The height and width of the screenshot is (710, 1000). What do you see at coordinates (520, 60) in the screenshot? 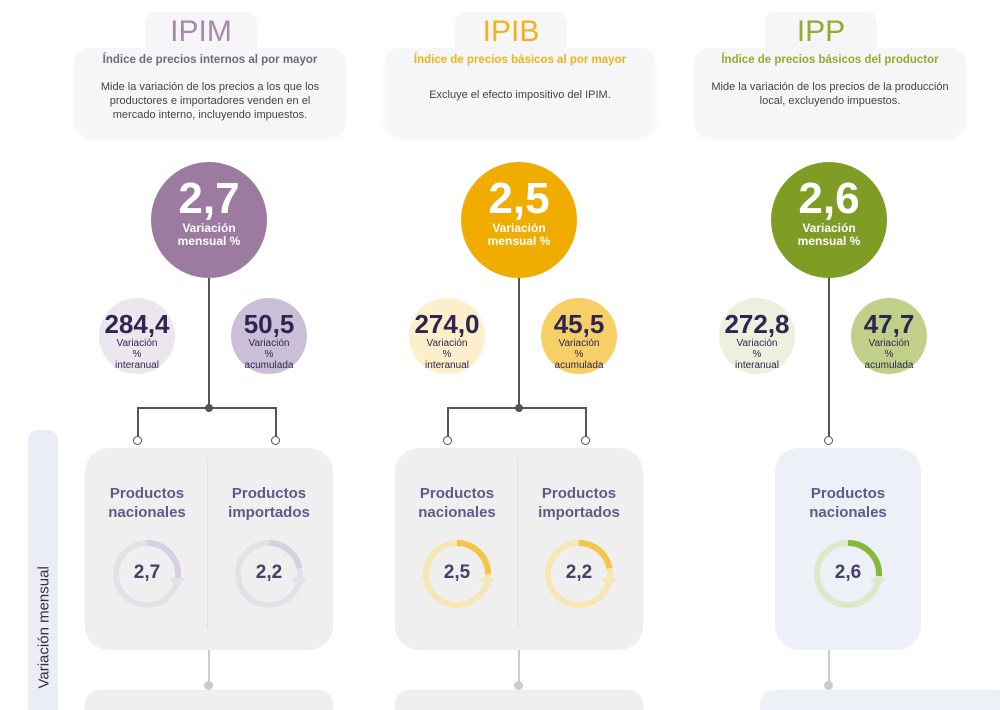
I see `ipib-subtitle: Índice de precios básicos al por mayor` at bounding box center [520, 60].